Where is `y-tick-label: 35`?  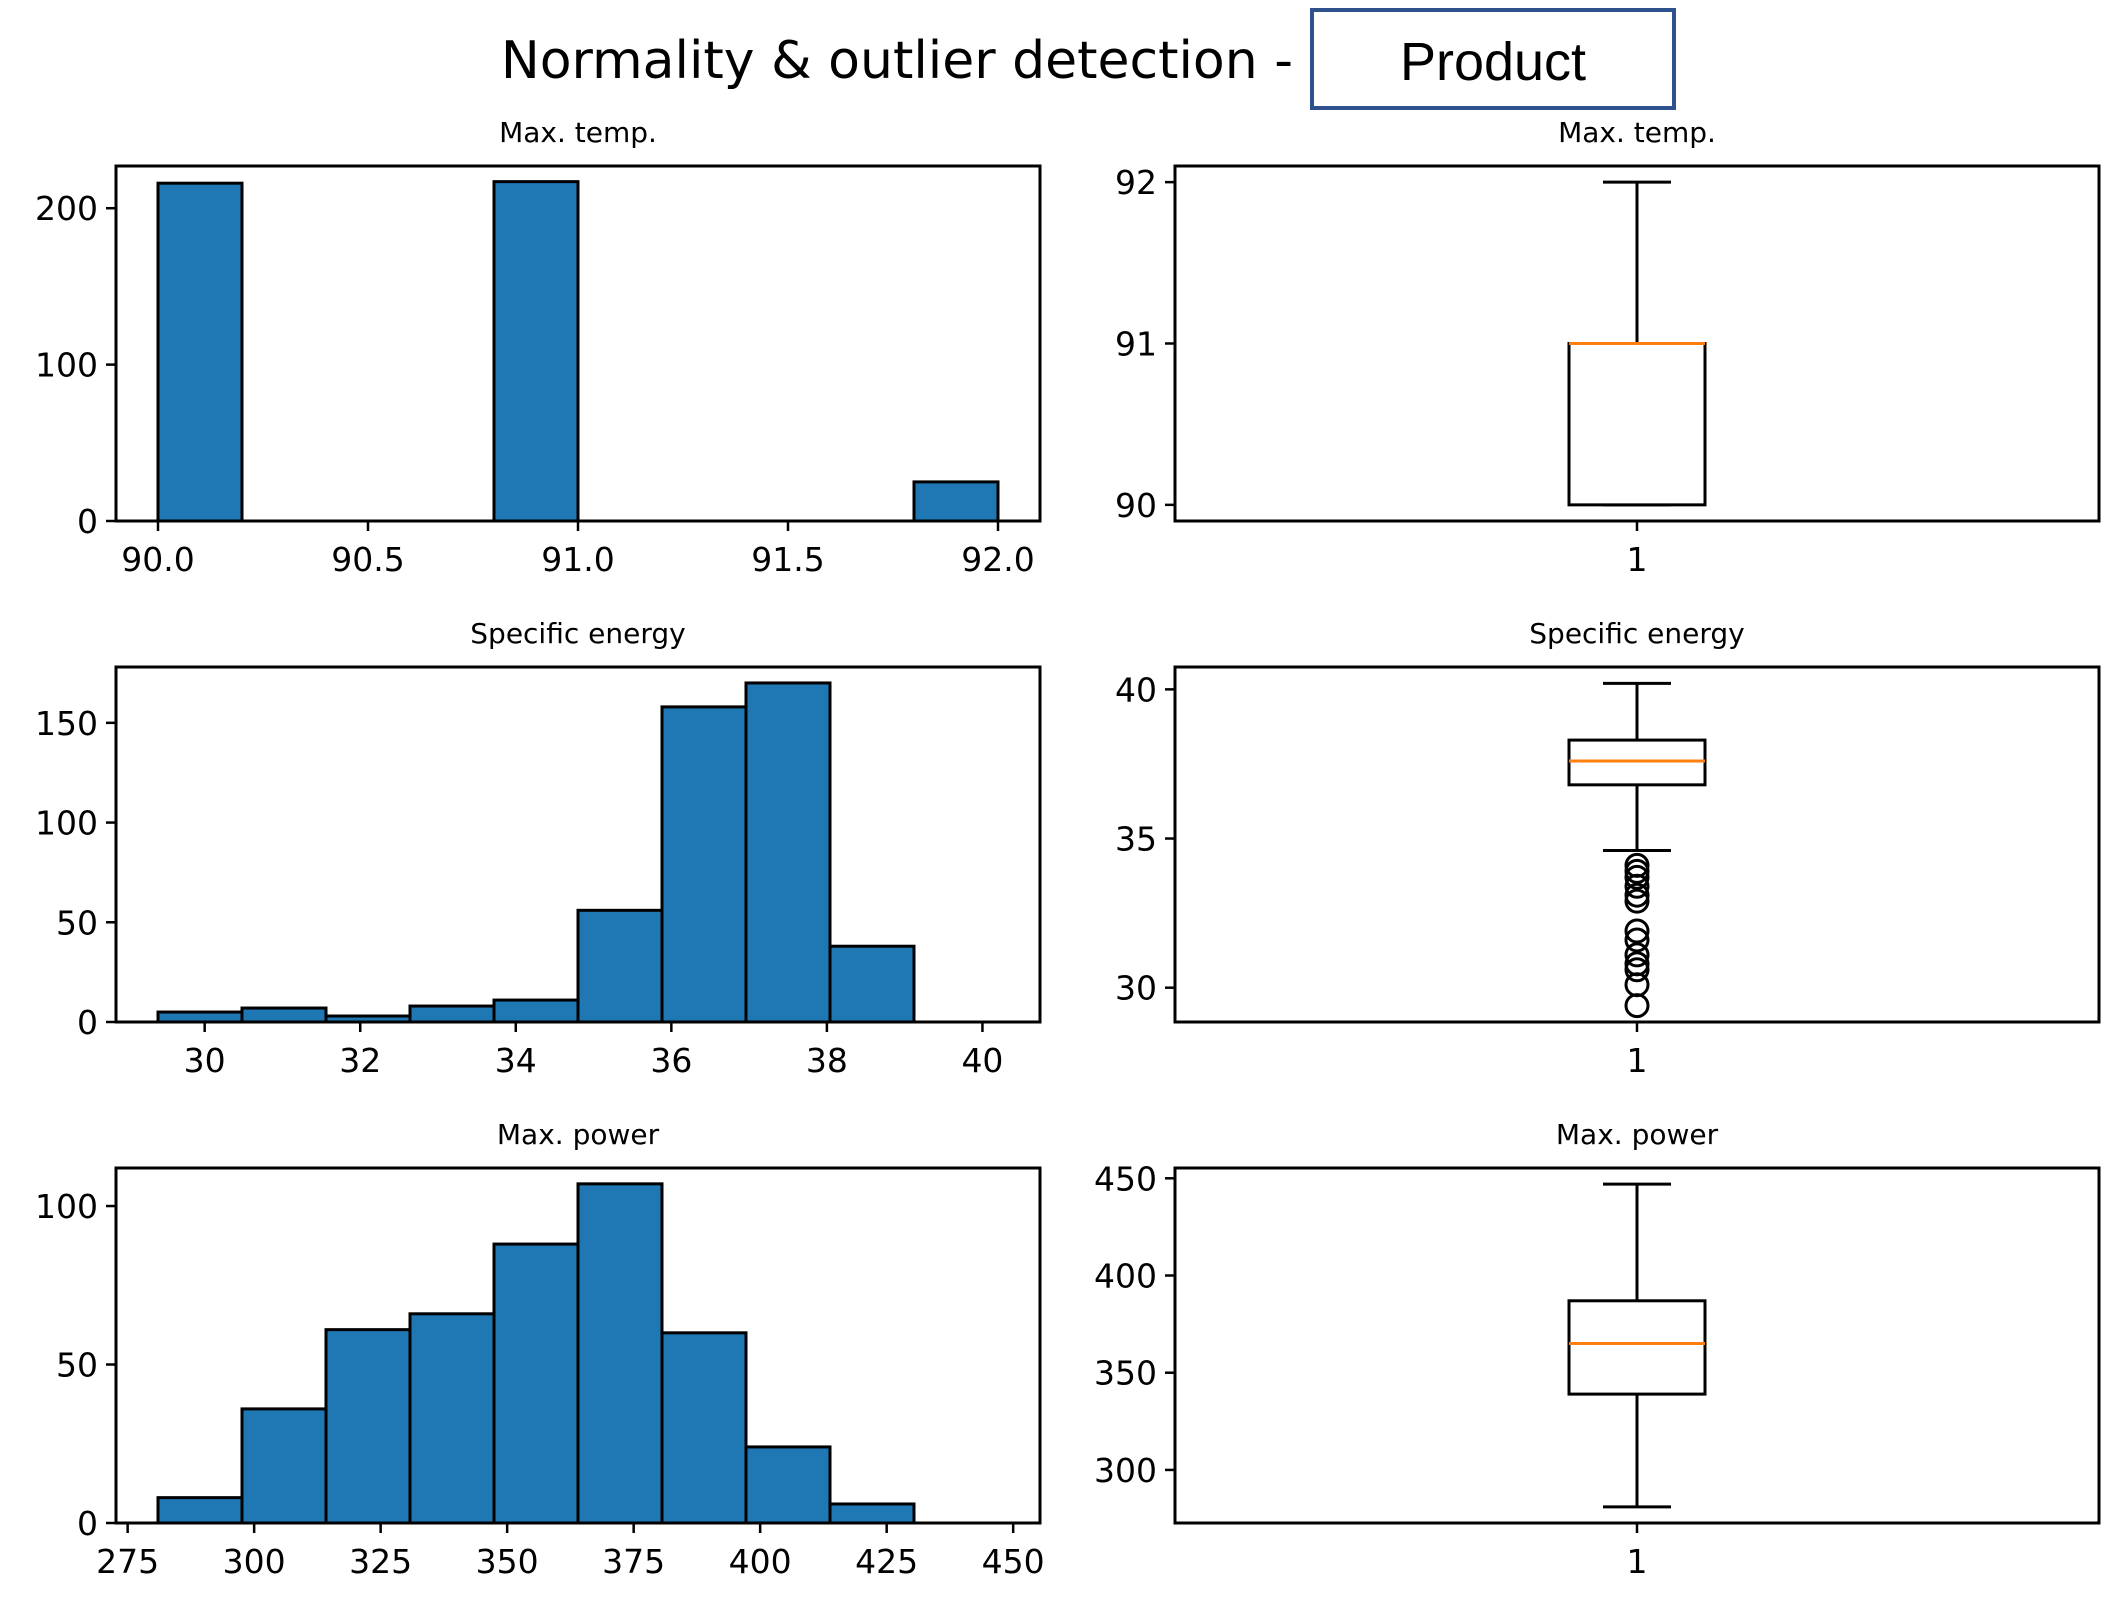 y-tick-label: 35 is located at coordinates (1136, 839).